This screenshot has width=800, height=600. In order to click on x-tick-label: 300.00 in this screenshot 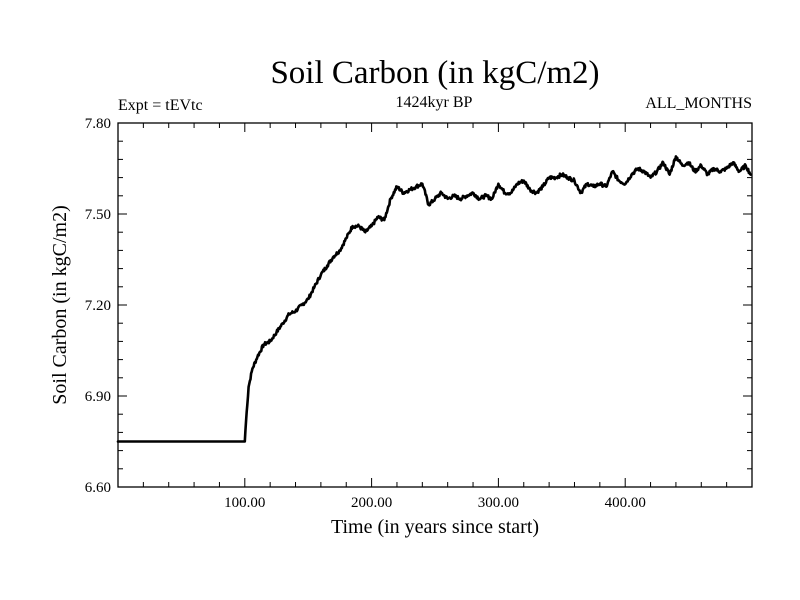, I will do `click(498, 503)`.